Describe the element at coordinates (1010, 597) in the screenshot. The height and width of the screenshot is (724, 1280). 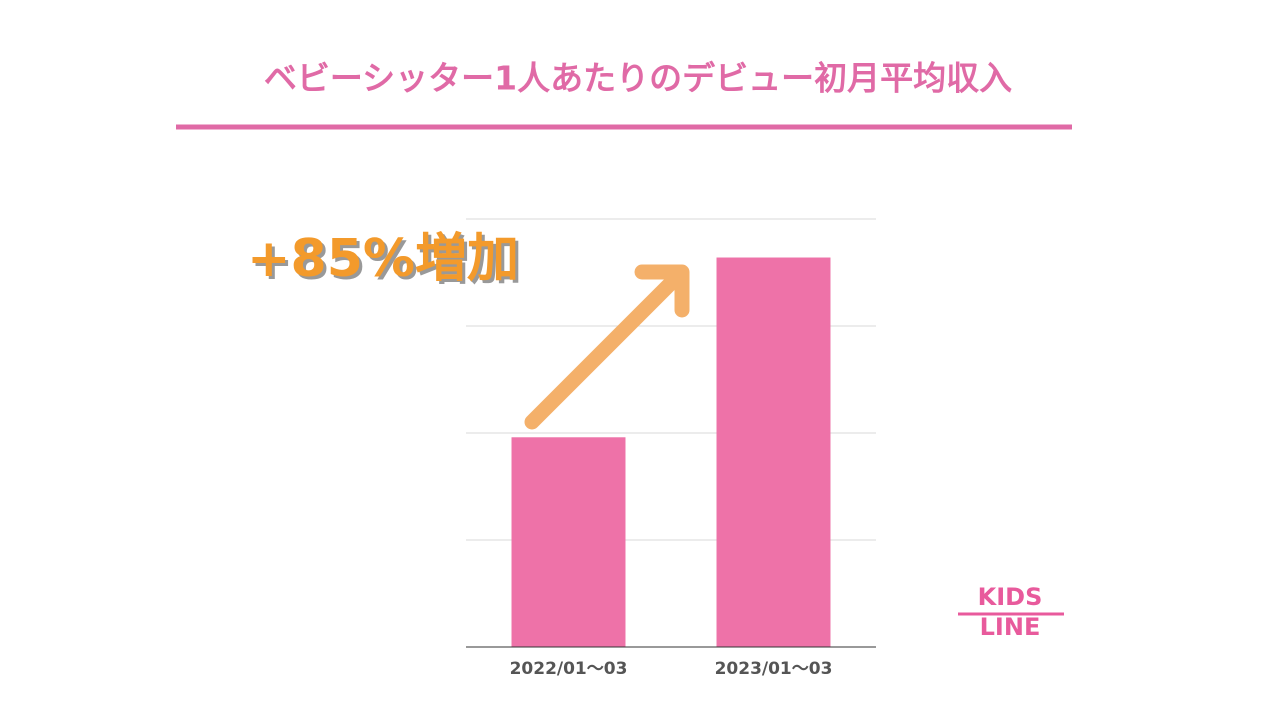
I see `logo-text: KIDS` at that location.